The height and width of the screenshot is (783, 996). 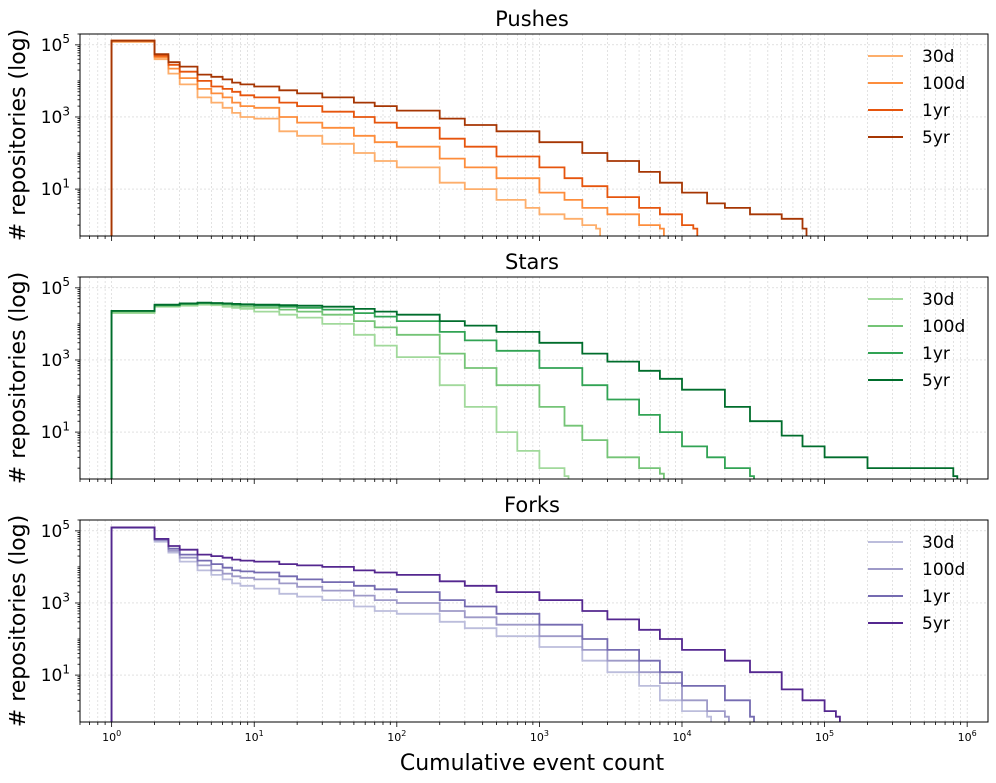 I want to click on x-tick-label: 10⁰, so click(x=111, y=736).